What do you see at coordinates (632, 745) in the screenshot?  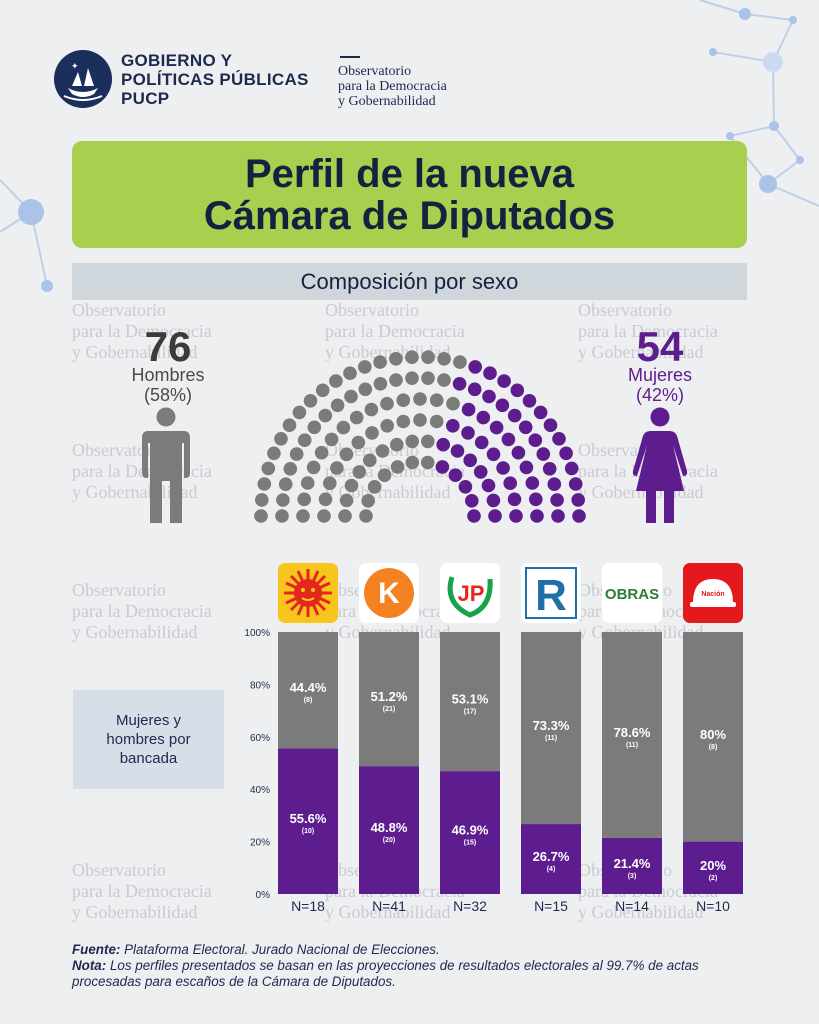 I see `data-count-men: (11)` at bounding box center [632, 745].